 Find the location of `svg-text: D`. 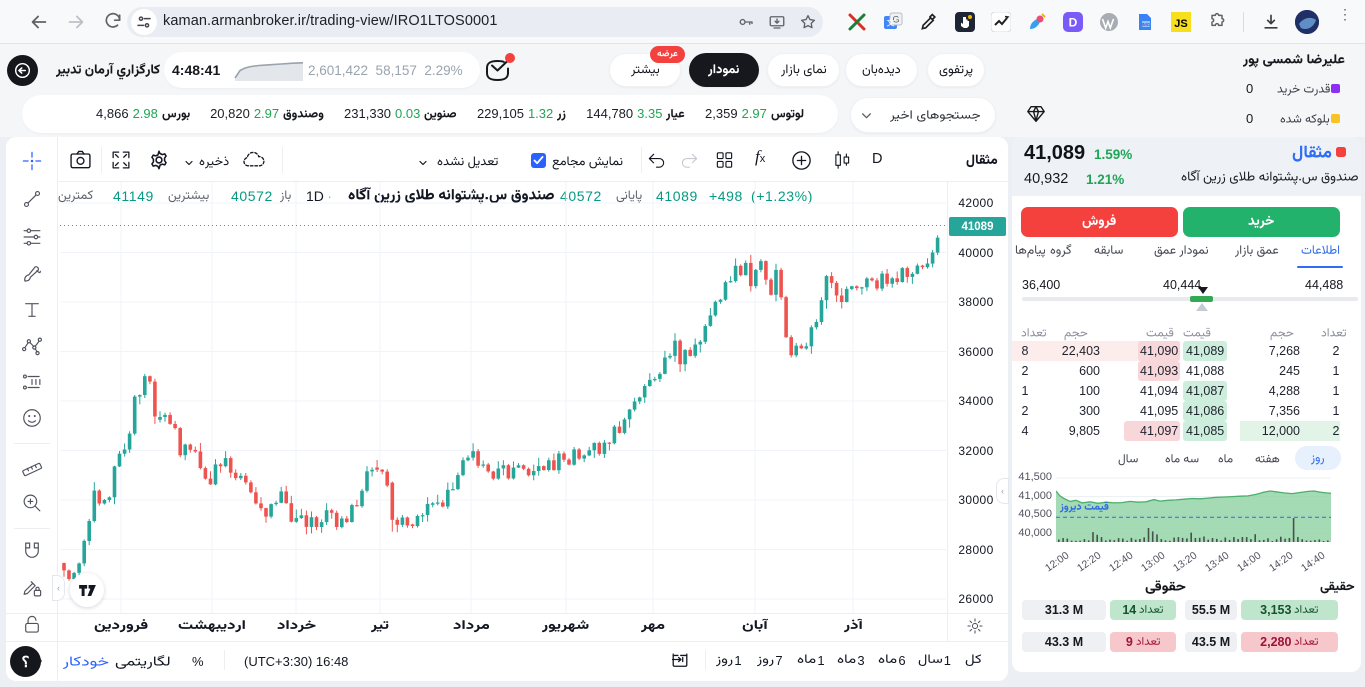

svg-text: D is located at coordinates (1073, 23).